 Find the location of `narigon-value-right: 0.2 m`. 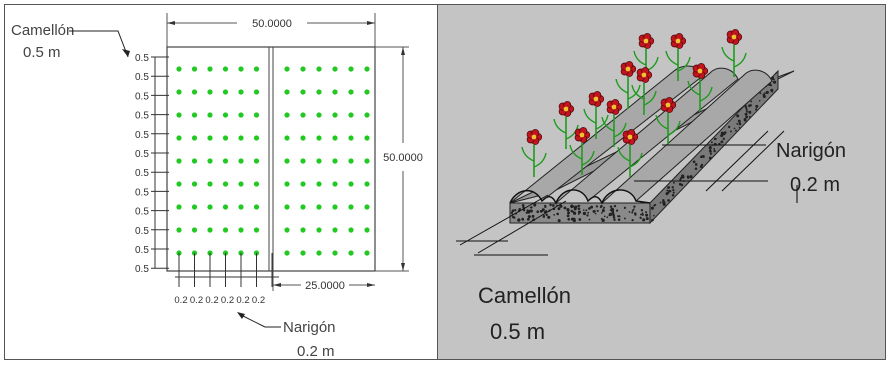

narigon-value-right: 0.2 m is located at coordinates (815, 185).